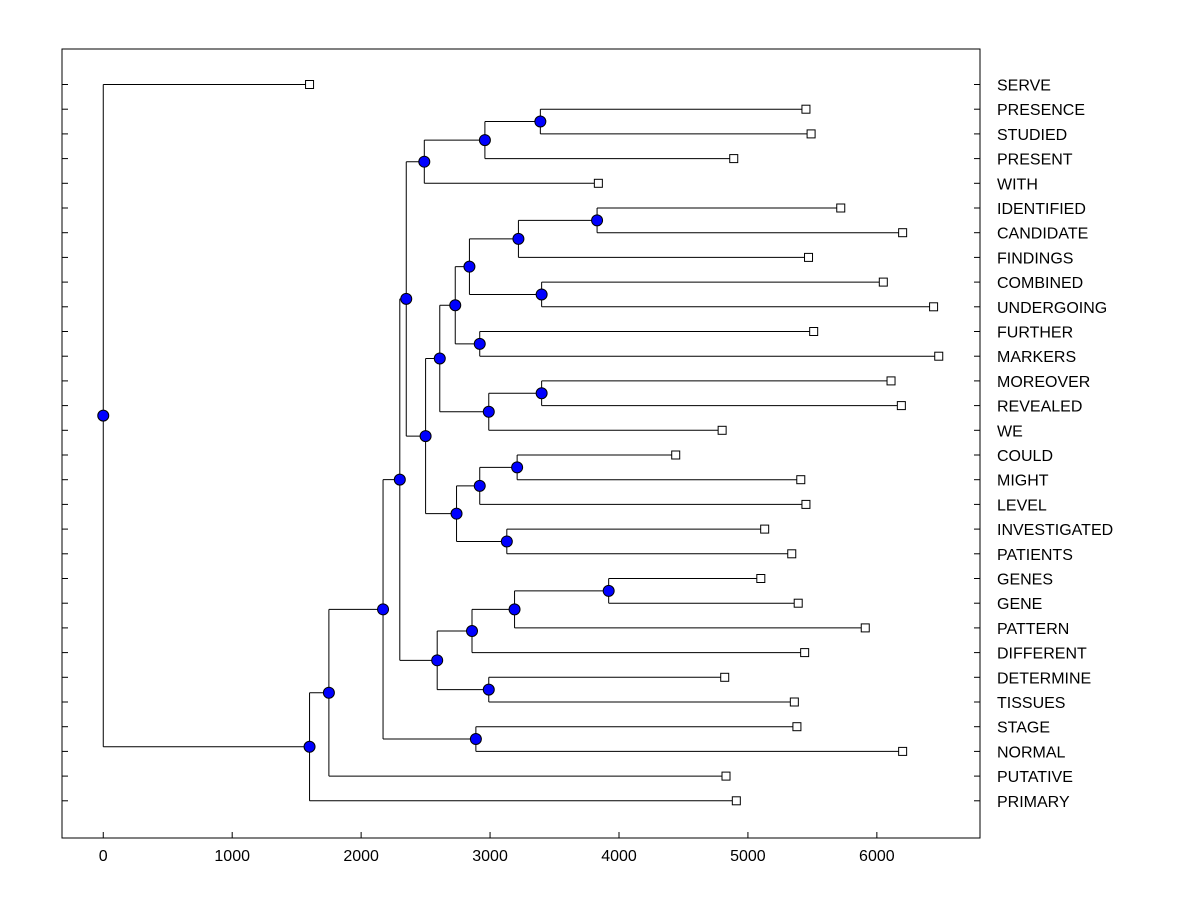  Describe the element at coordinates (725, 677) in the screenshot. I see `leaf-marker-determine` at that location.